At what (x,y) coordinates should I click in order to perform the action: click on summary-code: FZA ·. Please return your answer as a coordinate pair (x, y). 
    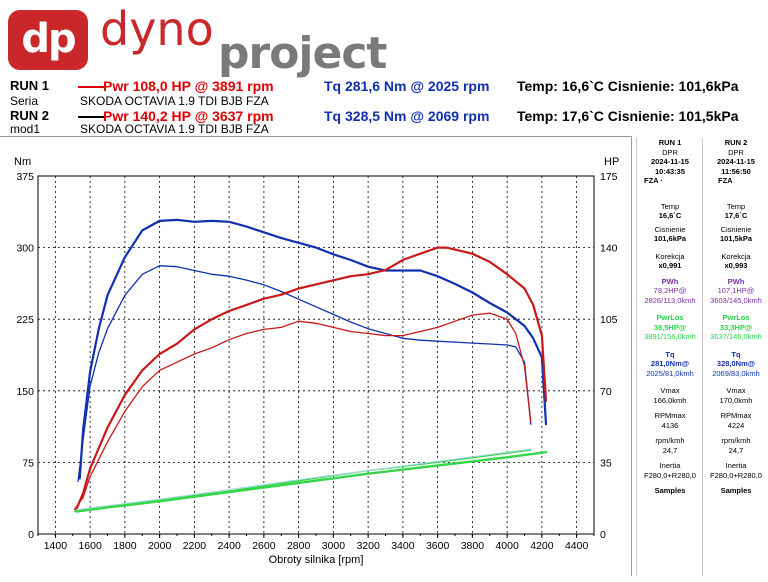
    Looking at the image, I should click on (653, 180).